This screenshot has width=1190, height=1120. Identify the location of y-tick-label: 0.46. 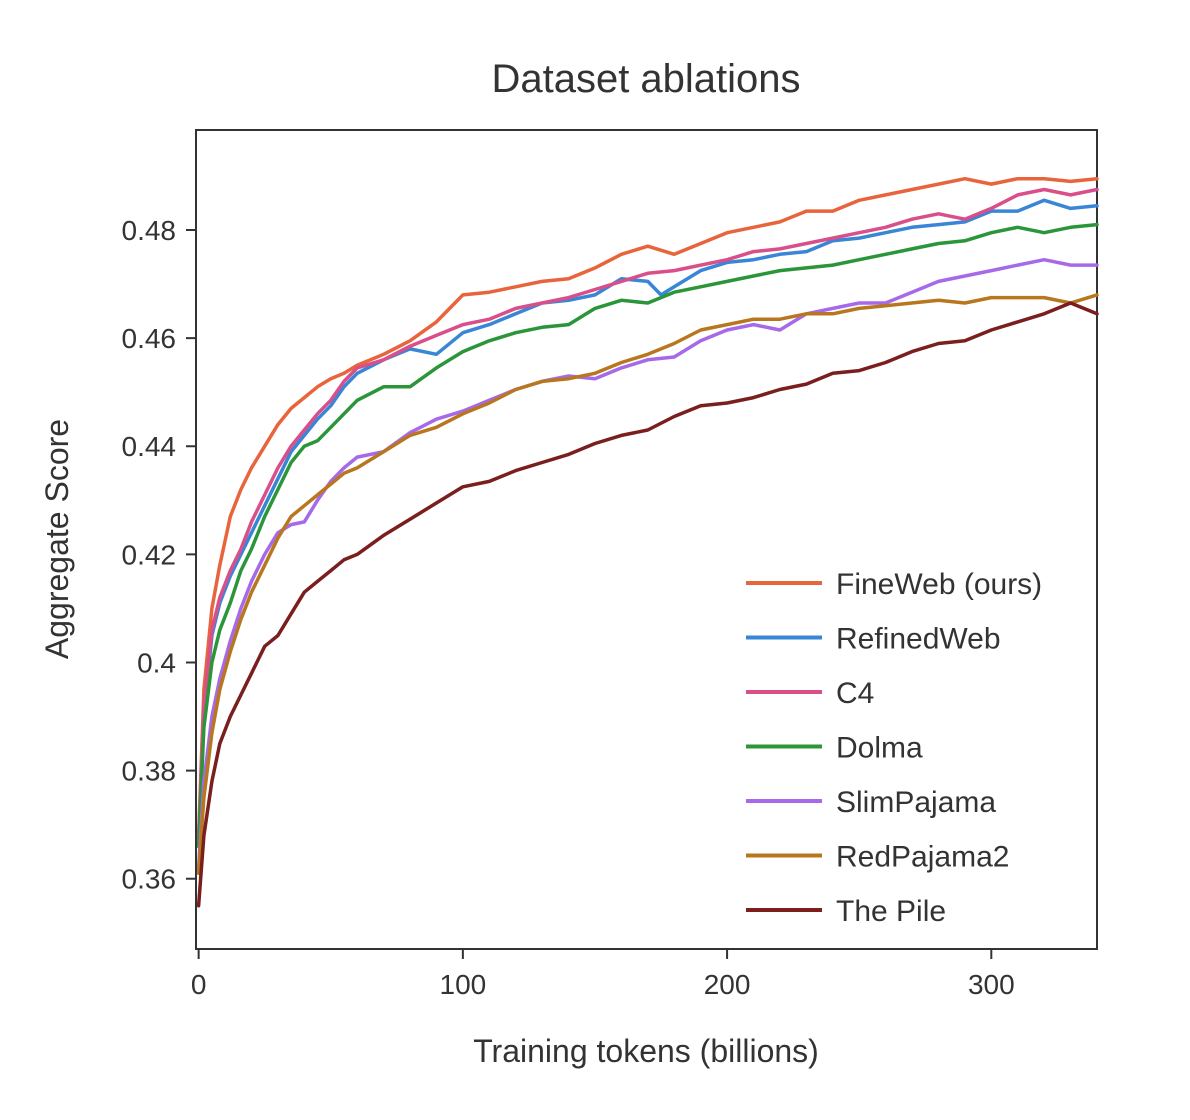
(149, 338).